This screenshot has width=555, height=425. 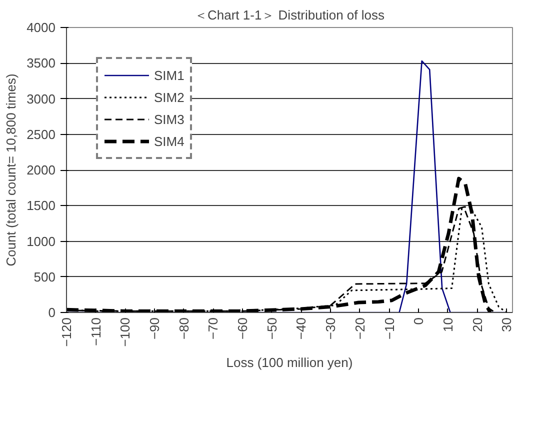 What do you see at coordinates (184, 328) in the screenshot?
I see `x-tick-label: −80` at bounding box center [184, 328].